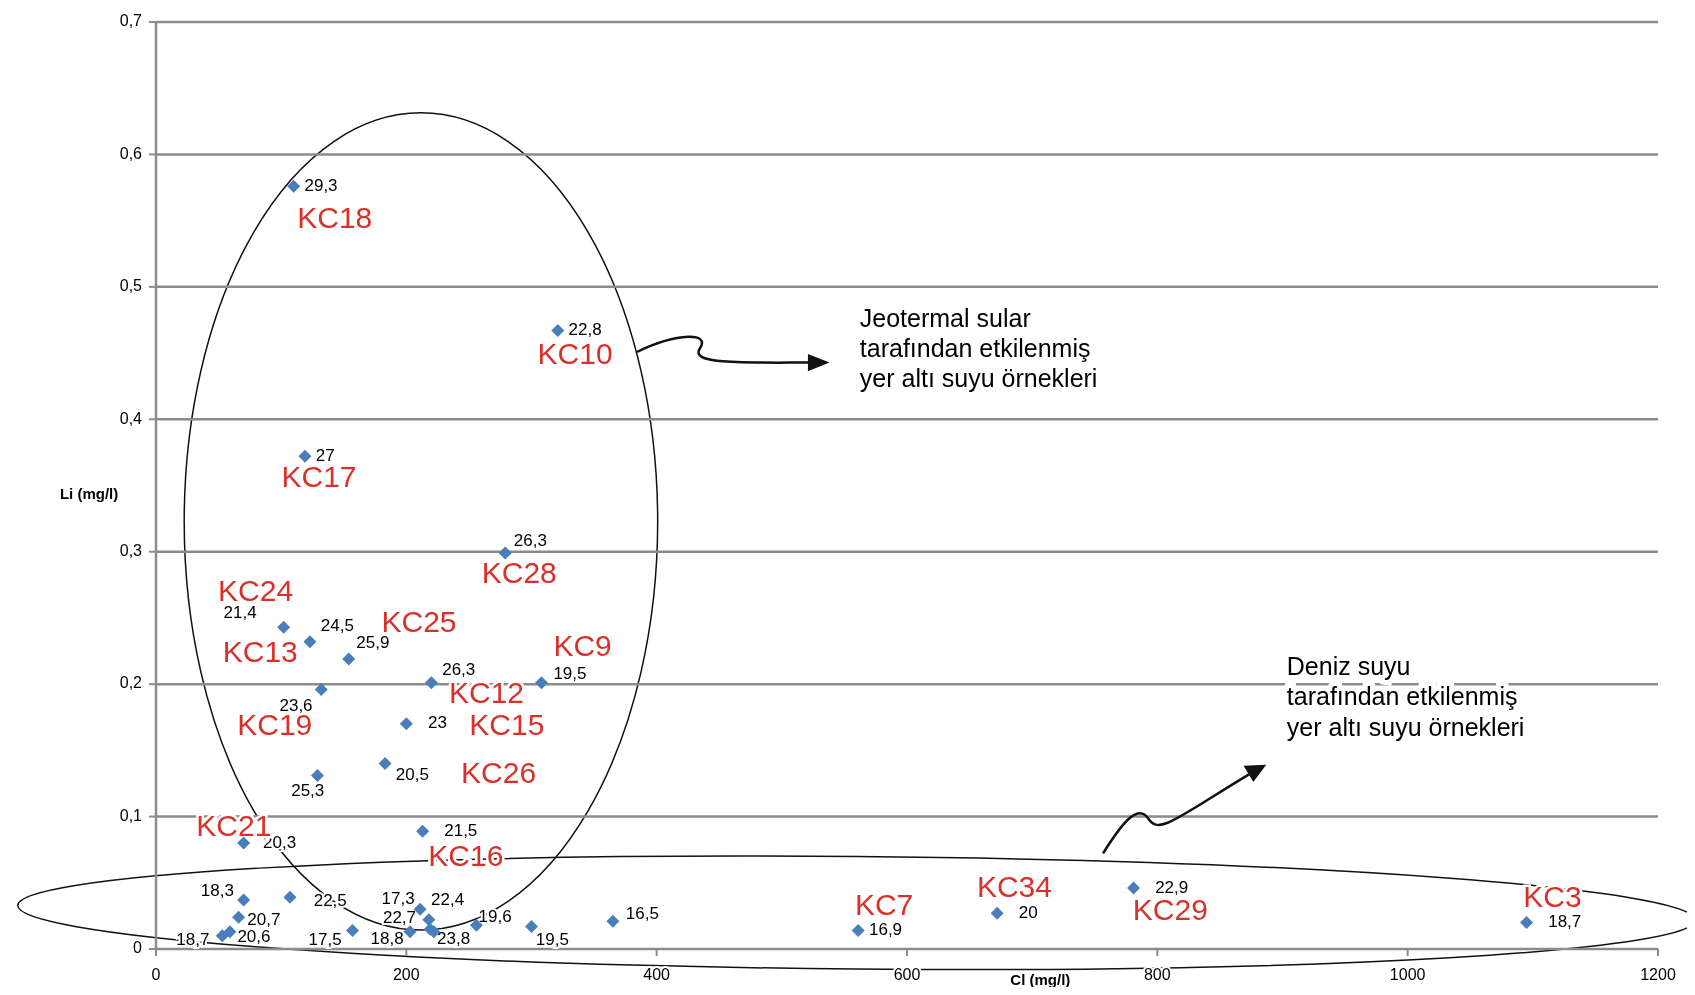  I want to click on annotation: Jeotermal sular tarafından etkilenmiş yer altı suyu örnekleri, so click(978, 348).